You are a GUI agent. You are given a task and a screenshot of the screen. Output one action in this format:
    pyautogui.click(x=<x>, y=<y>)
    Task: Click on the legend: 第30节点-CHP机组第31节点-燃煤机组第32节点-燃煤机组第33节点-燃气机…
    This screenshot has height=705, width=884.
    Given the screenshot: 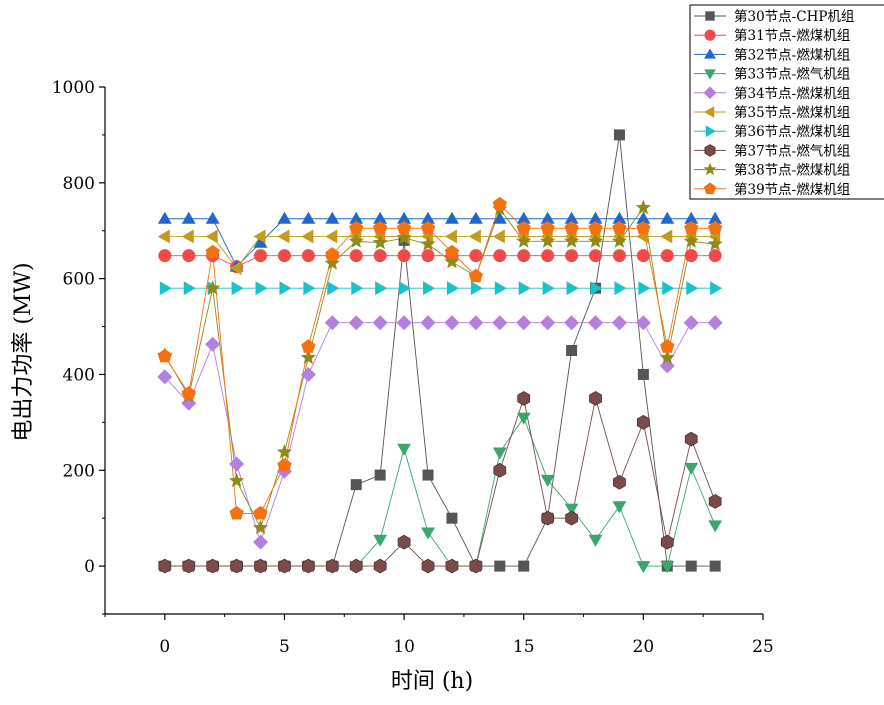 What is the action you would take?
    pyautogui.click(x=786, y=102)
    